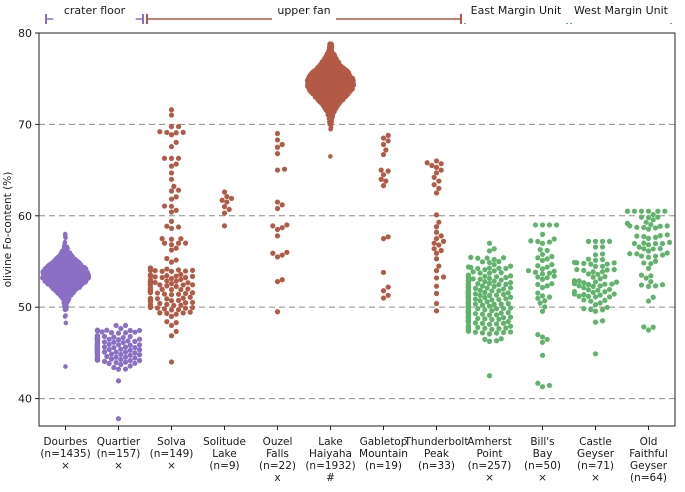 This screenshot has height=492, width=685. Describe the element at coordinates (25, 399) in the screenshot. I see `y-tick-label: 40` at that location.